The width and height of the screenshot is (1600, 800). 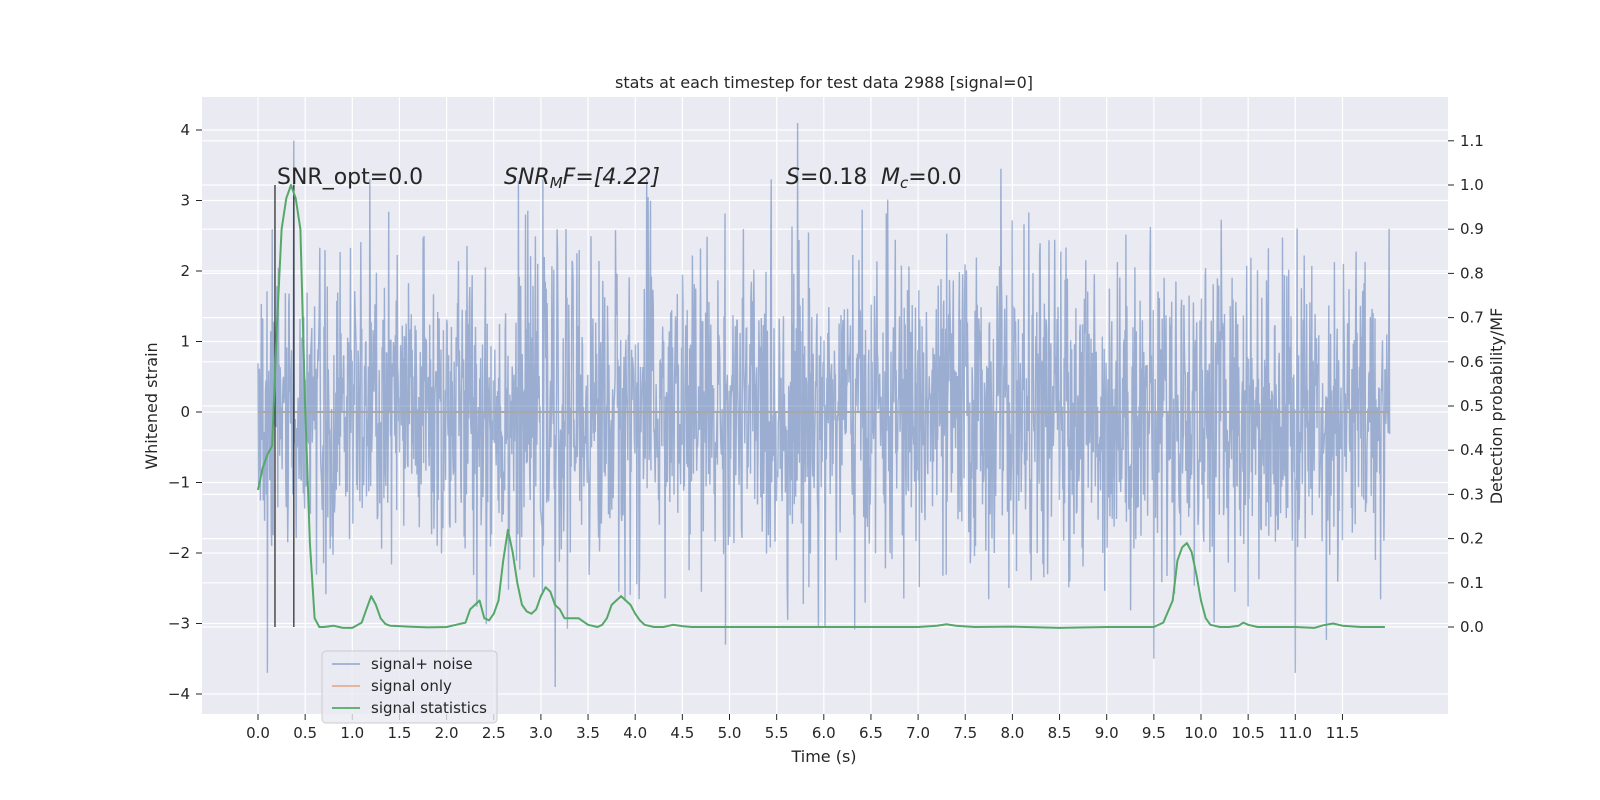 I want to click on x-tick-label: 0.0, so click(x=258, y=733).